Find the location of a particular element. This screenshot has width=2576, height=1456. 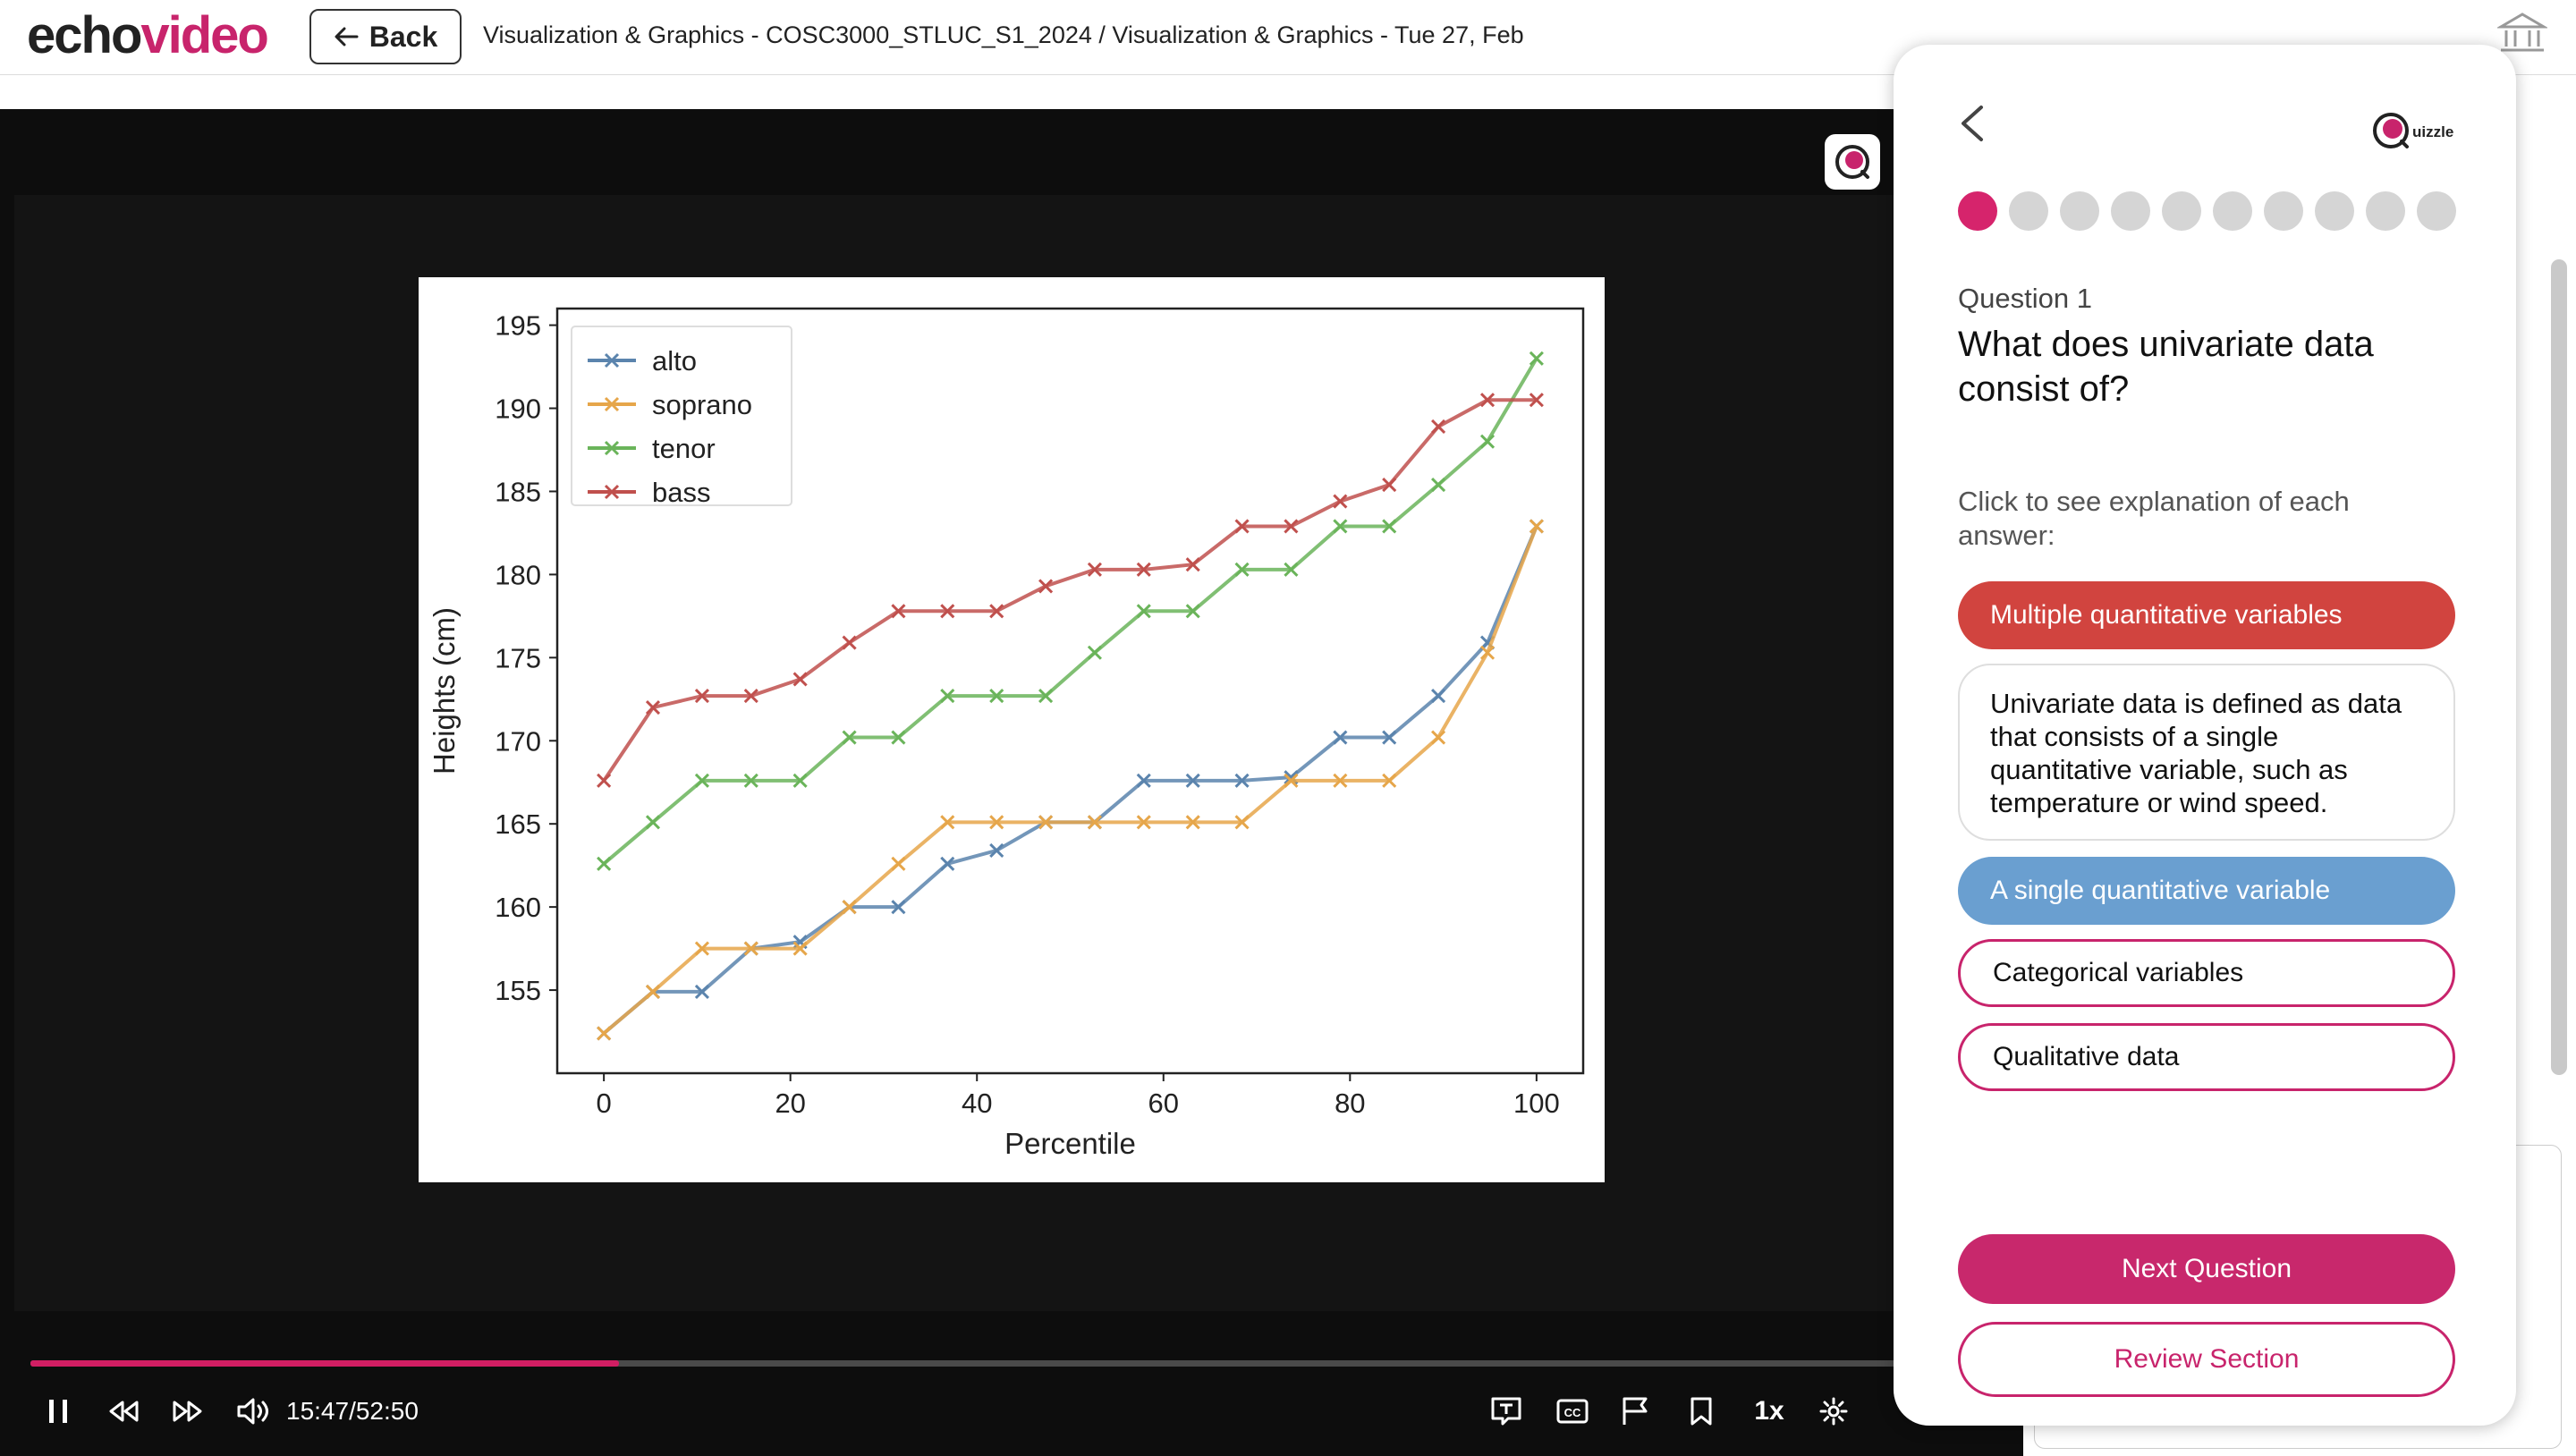

quizzle-logo-icon is located at coordinates (2391, 130).